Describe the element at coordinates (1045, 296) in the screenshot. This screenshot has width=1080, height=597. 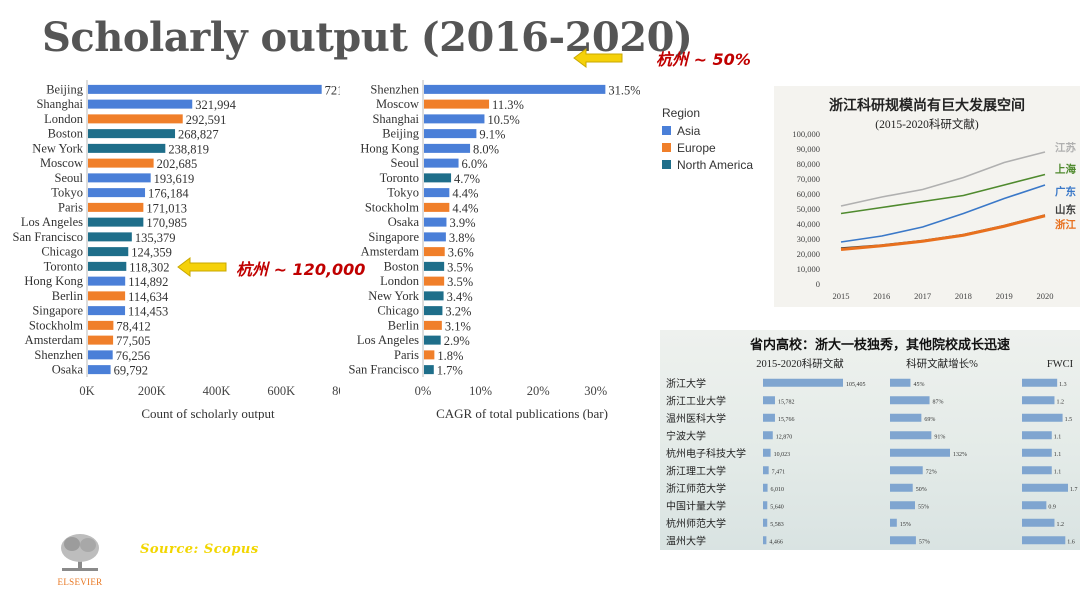
I see `x-tick-label: 2020` at that location.